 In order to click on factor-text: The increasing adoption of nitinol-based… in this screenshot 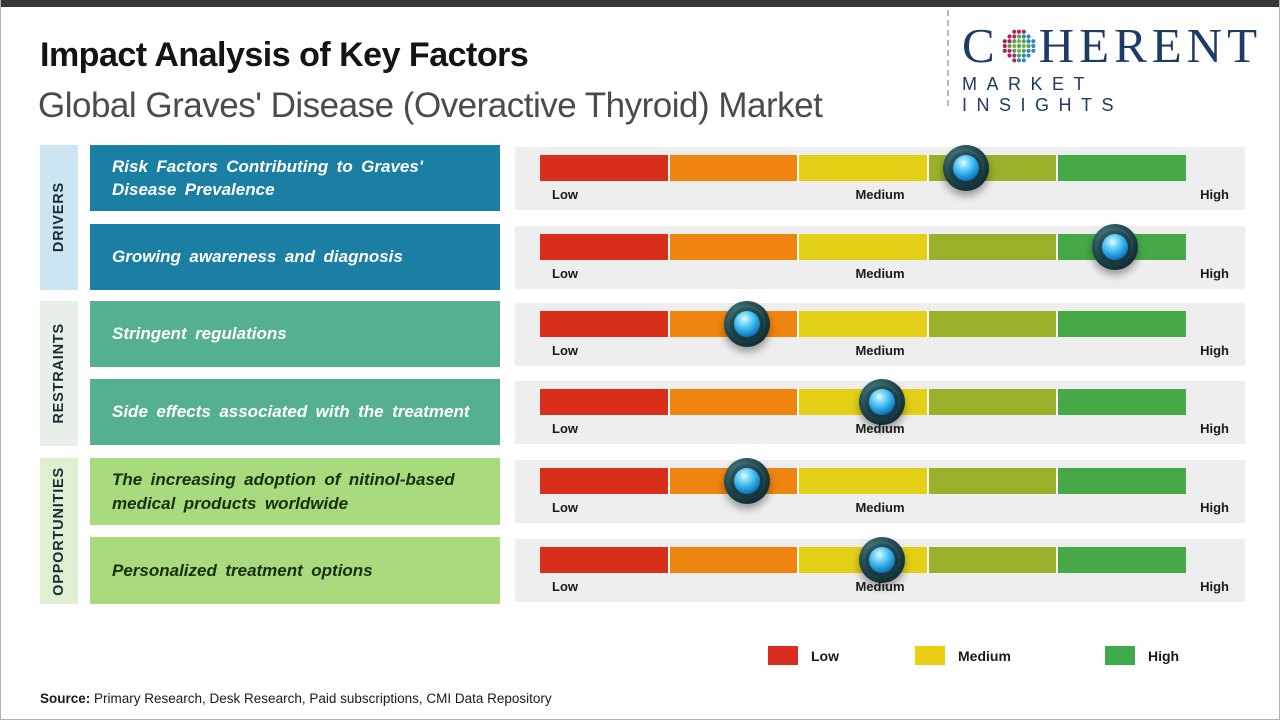, I will do `click(283, 491)`.